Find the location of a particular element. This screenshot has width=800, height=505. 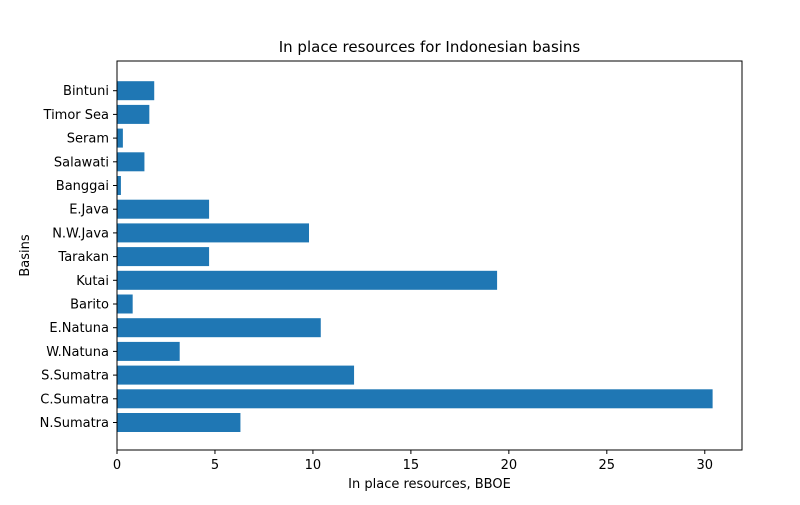

y-tick-label: S.Sumatra is located at coordinates (75, 376).